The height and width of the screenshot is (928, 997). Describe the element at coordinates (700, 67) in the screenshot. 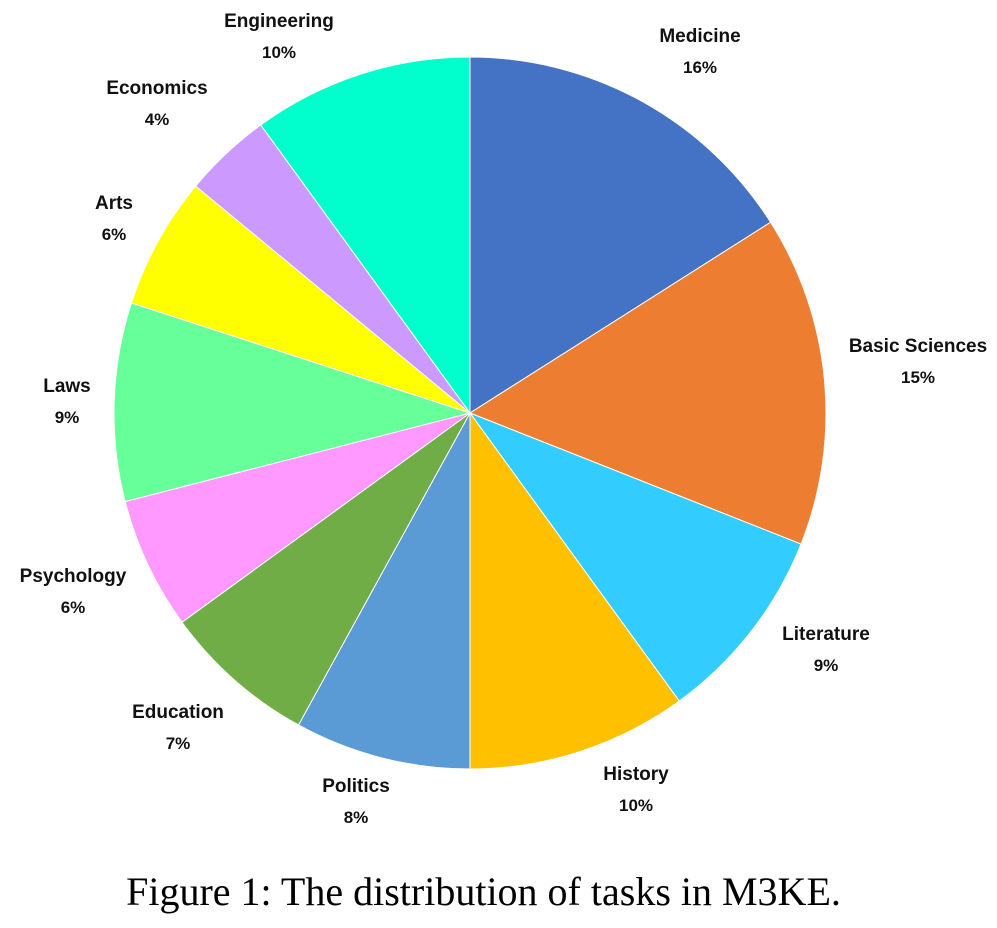

I see `slice-percent-medicine: 16%` at that location.